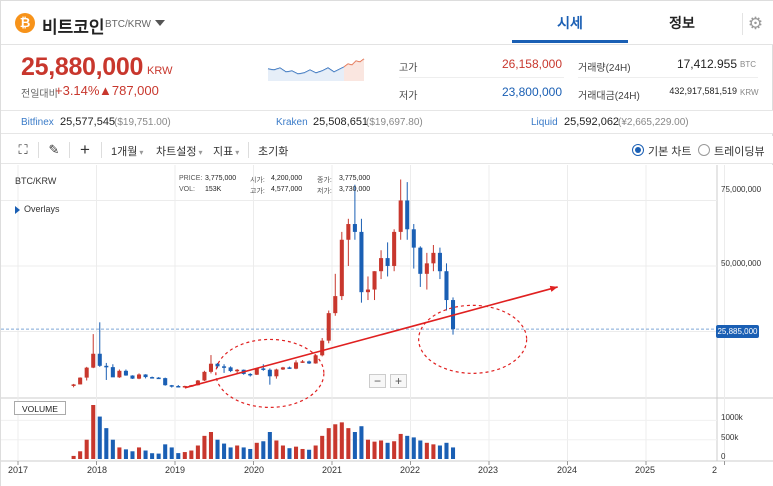  What do you see at coordinates (739, 152) in the screenshot?
I see `trading-view-label: 트레이딩뷰` at bounding box center [739, 152].